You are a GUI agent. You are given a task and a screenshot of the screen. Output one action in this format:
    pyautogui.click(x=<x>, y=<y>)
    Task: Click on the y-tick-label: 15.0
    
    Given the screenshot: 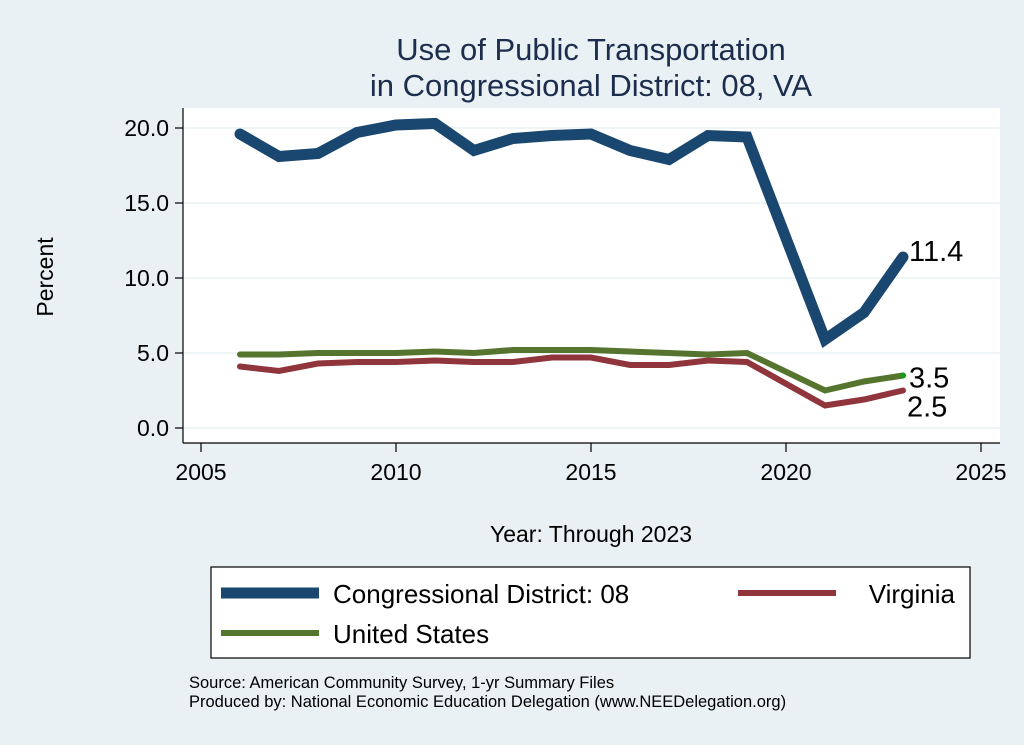 What is the action you would take?
    pyautogui.click(x=146, y=203)
    